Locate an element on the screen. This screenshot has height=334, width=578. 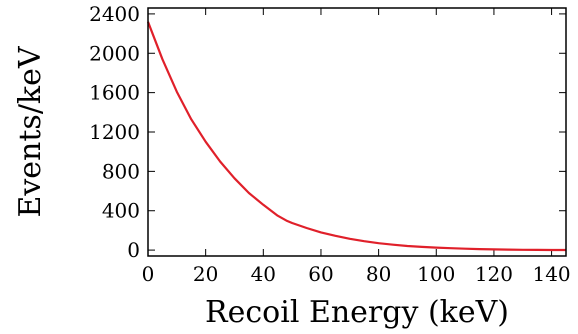
y-tick-label: 400 is located at coordinates (121, 211).